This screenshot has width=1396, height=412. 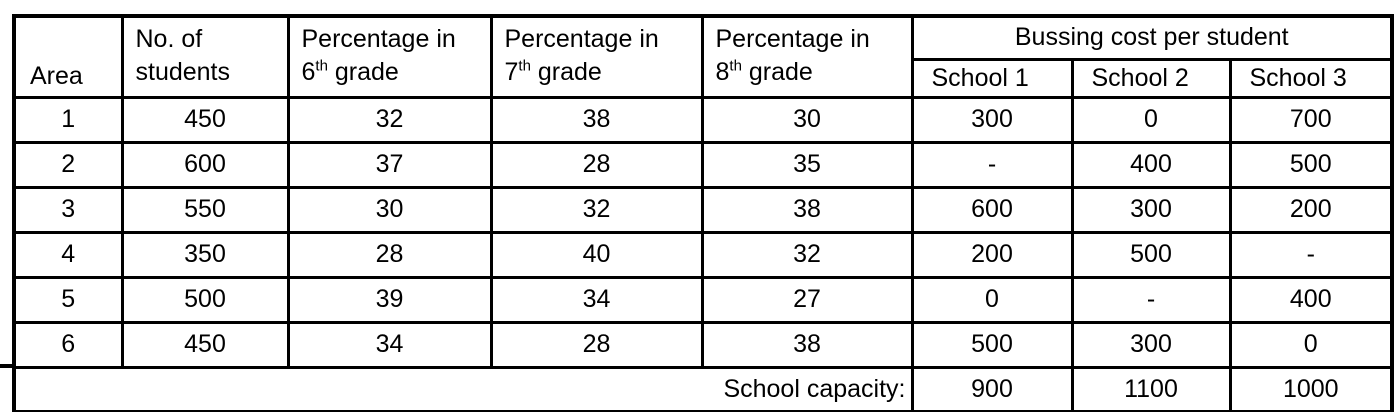 What do you see at coordinates (1311, 299) in the screenshot?
I see `cell-school3-cost: 400` at bounding box center [1311, 299].